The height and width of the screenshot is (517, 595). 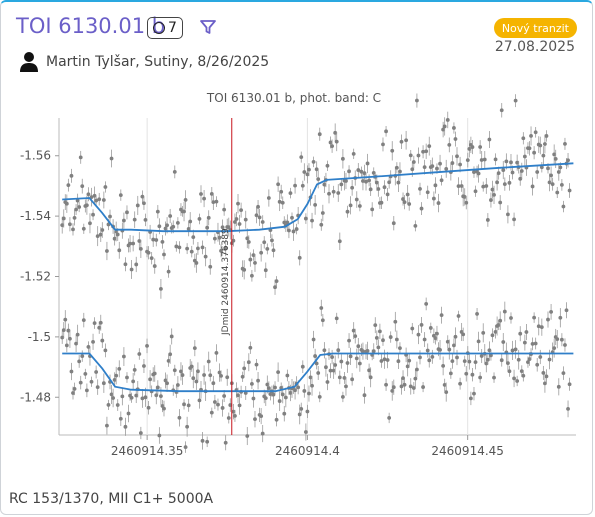 I want to click on observation-count-badge: 7, so click(x=165, y=28).